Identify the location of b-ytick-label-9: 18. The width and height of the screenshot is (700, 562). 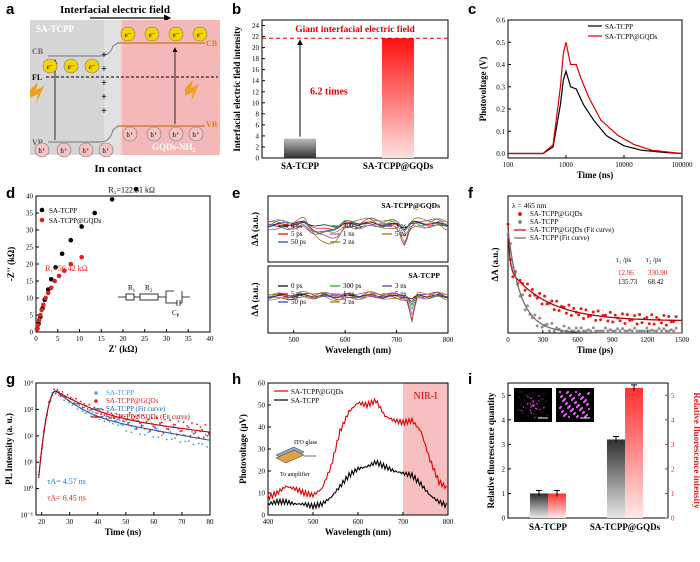
(256, 59).